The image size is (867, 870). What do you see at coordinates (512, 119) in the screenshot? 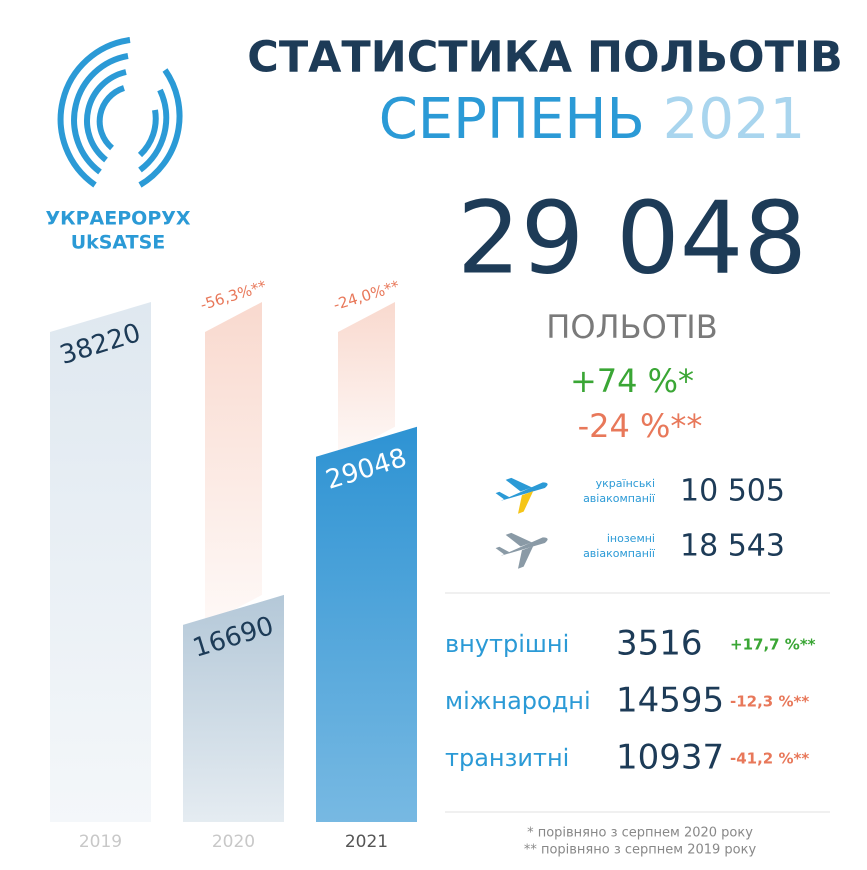
I see `month: СЕРПЕНЬ` at bounding box center [512, 119].